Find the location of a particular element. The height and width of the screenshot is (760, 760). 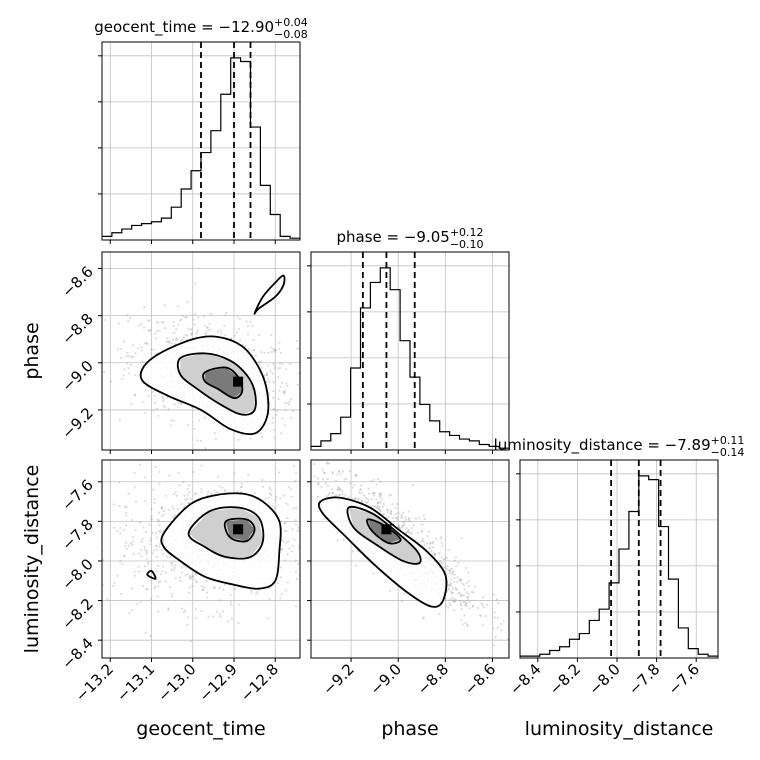

title-upper-error: +0.11 is located at coordinates (728, 440).